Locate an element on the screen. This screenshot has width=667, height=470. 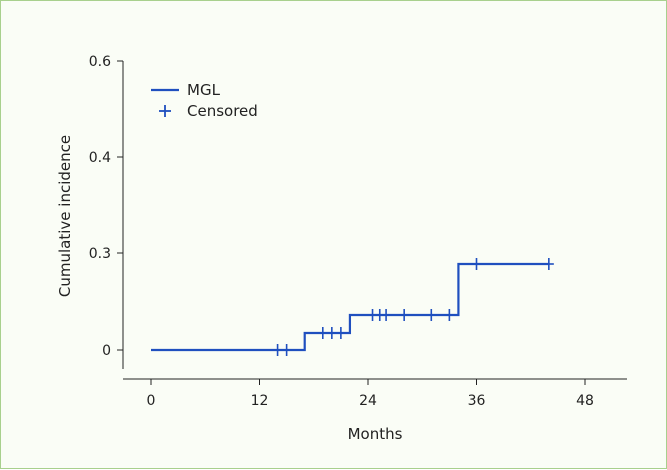
x-axis-title: Months is located at coordinates (375, 434).